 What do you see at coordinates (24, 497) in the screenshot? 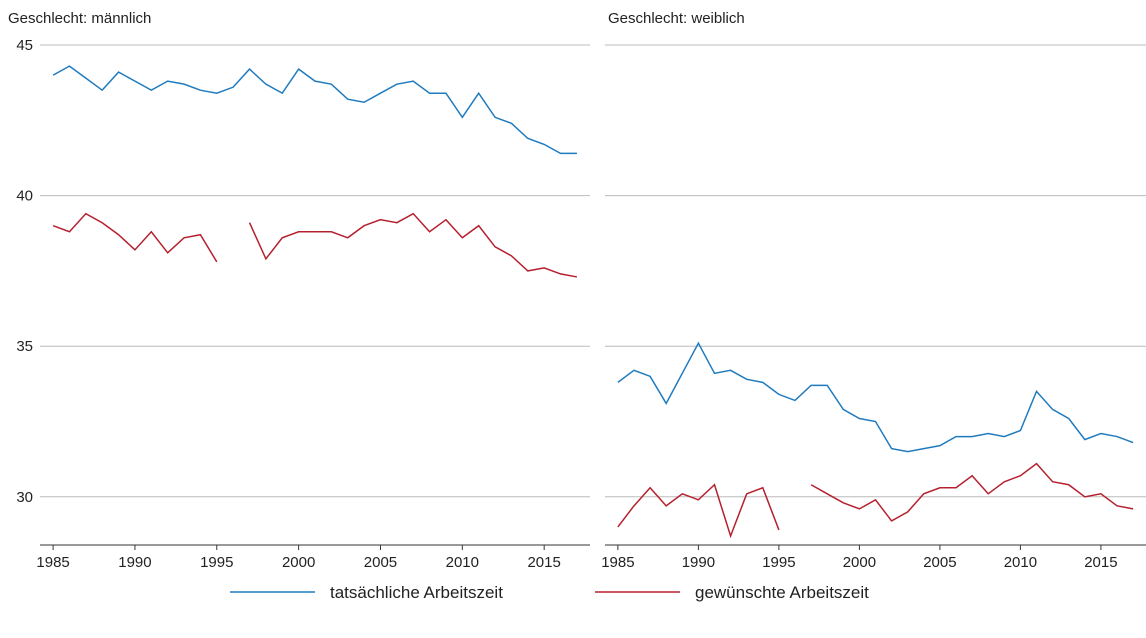
I see `y-tick-label: 30` at bounding box center [24, 497].